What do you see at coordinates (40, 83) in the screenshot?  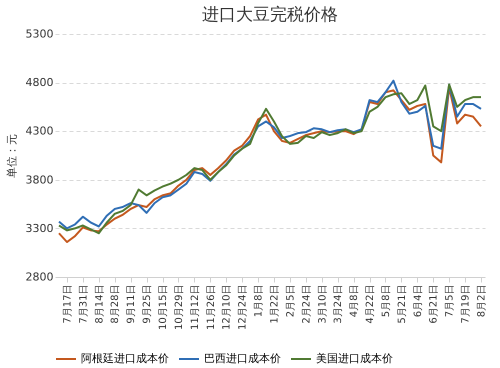 I see `y-tick-label: 4800` at bounding box center [40, 83].